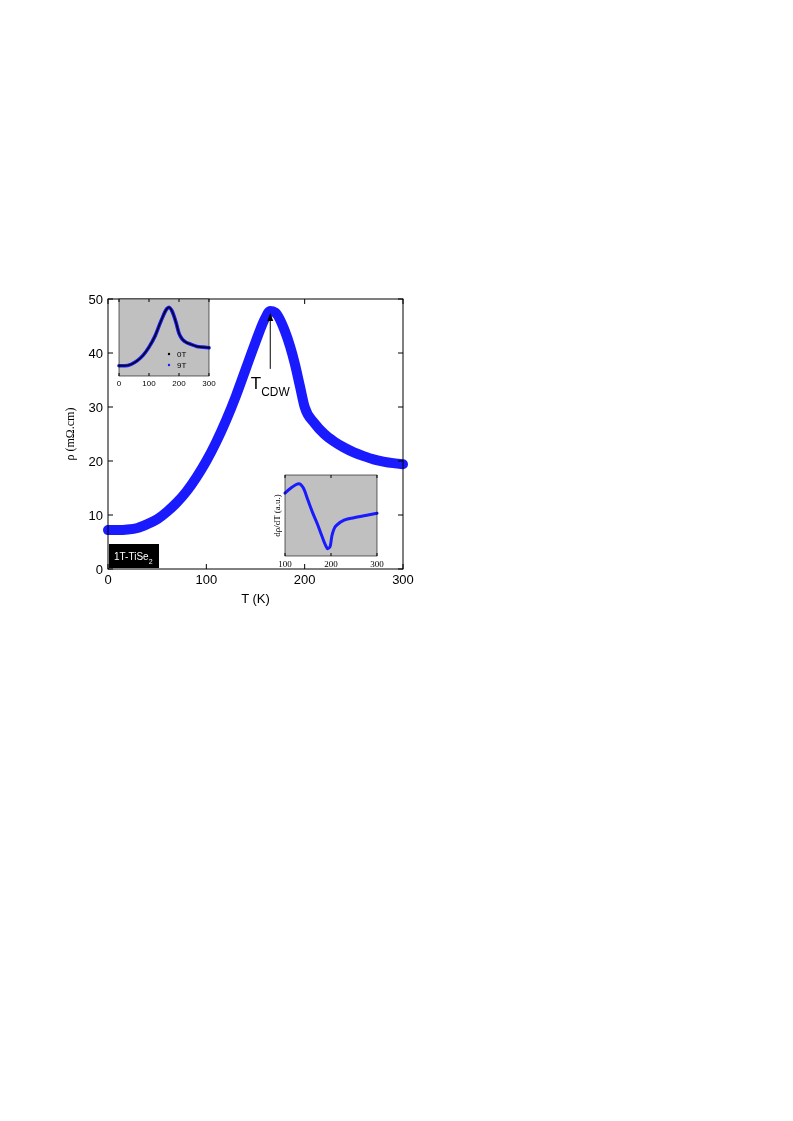 The width and height of the screenshot is (793, 1121). I want to click on y-axis-title: ρ (mΩ.cm), so click(70, 434).